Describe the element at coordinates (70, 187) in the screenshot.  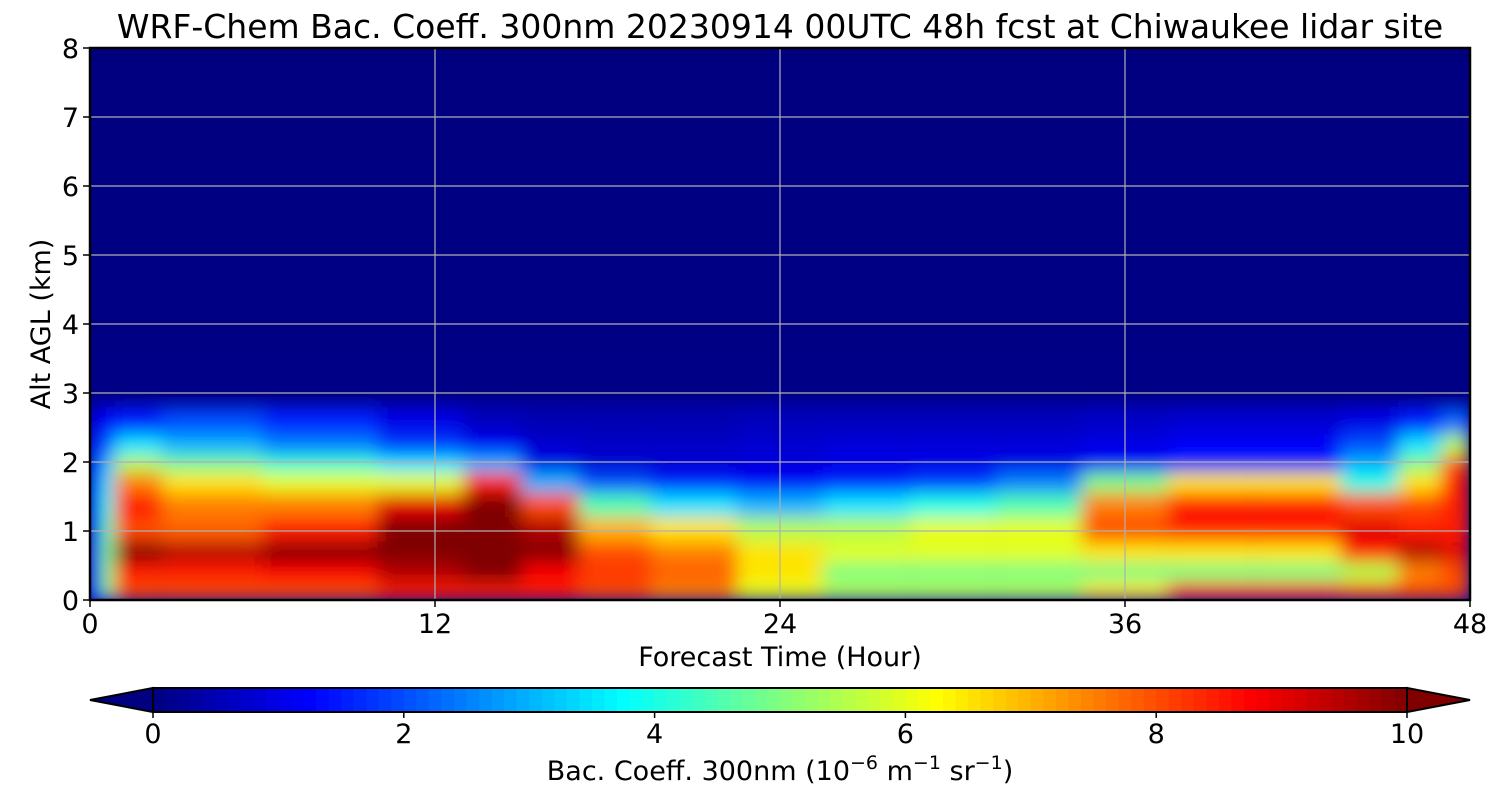
I see `y-tick-label: 6` at that location.